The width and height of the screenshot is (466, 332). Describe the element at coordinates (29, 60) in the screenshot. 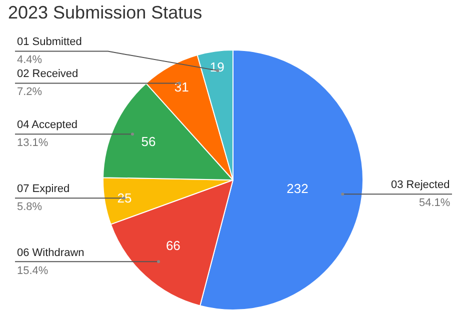

I see `text: 4.4%` at that location.